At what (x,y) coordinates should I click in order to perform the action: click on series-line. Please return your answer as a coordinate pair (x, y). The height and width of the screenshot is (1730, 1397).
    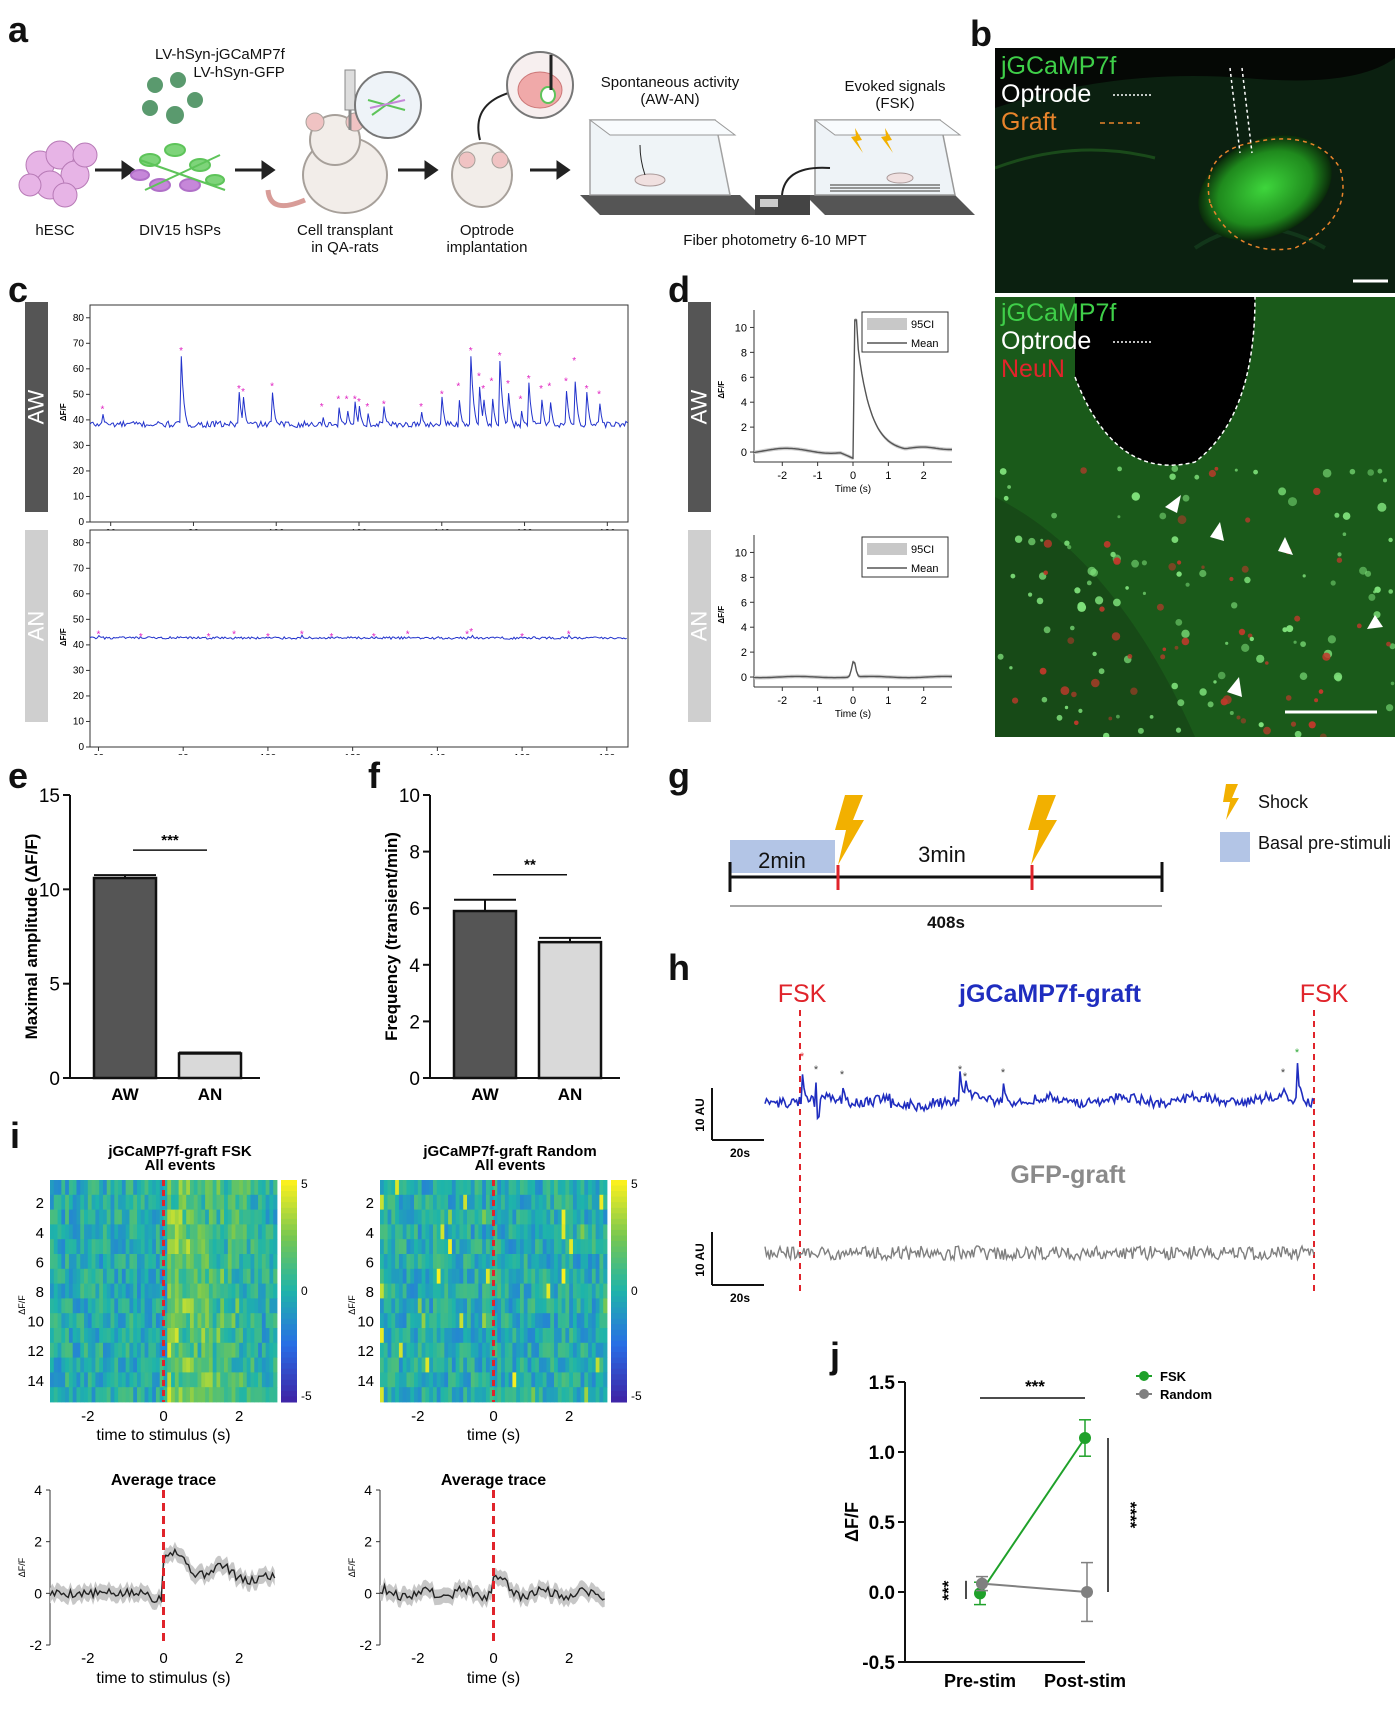
    Looking at the image, I should click on (1032, 1515).